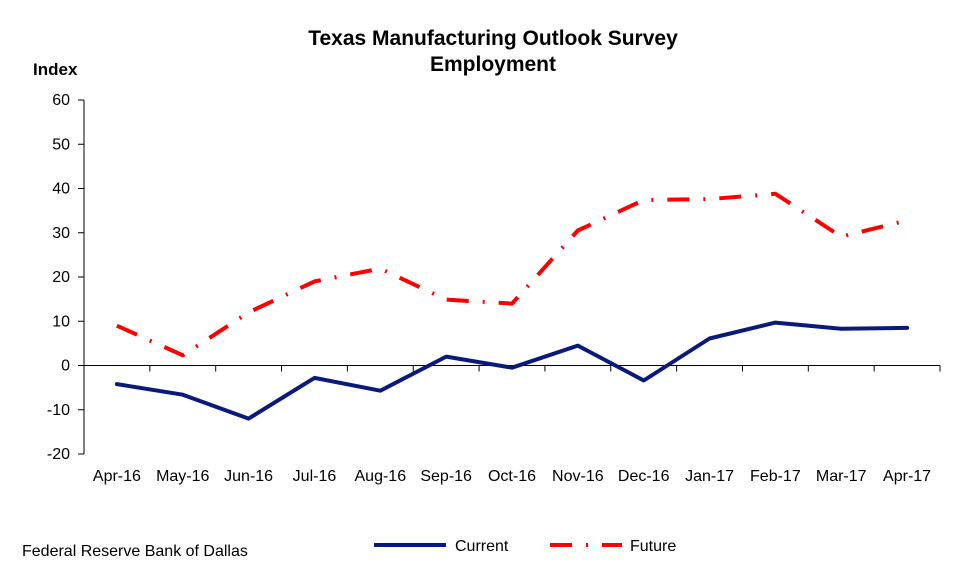 The image size is (980, 573). Describe the element at coordinates (61, 100) in the screenshot. I see `y-tick-label: 60` at that location.